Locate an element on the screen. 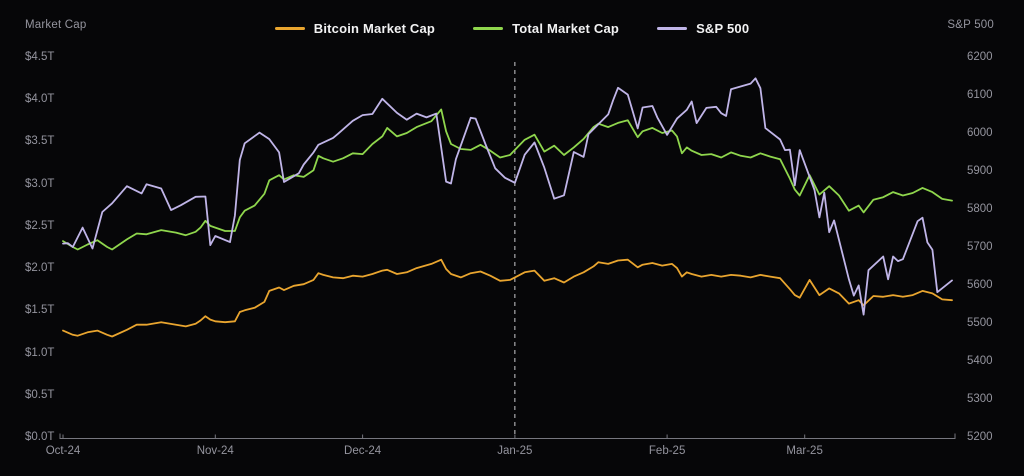 This screenshot has height=476, width=1024. right-axis-tick: 5600 is located at coordinates (980, 285).